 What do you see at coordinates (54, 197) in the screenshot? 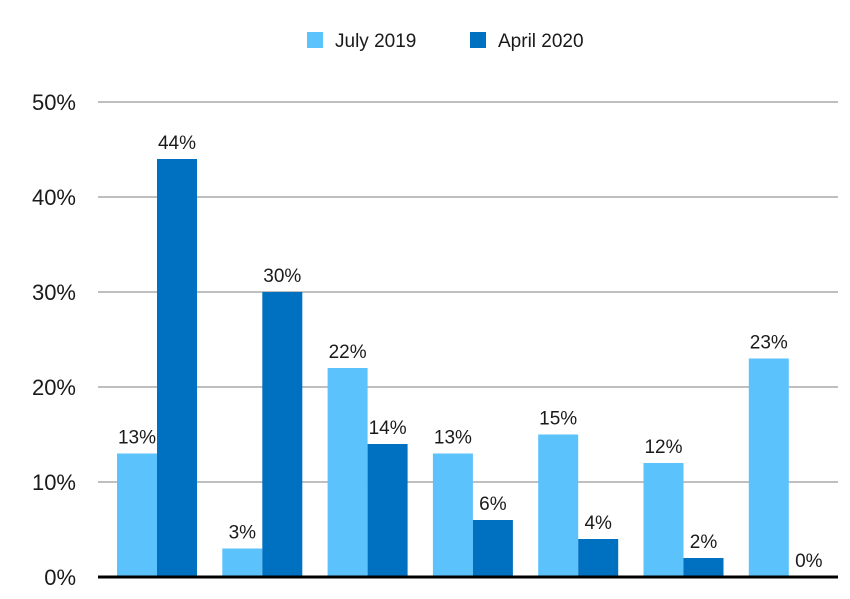
I see `y-tick-label: 40%` at bounding box center [54, 197].